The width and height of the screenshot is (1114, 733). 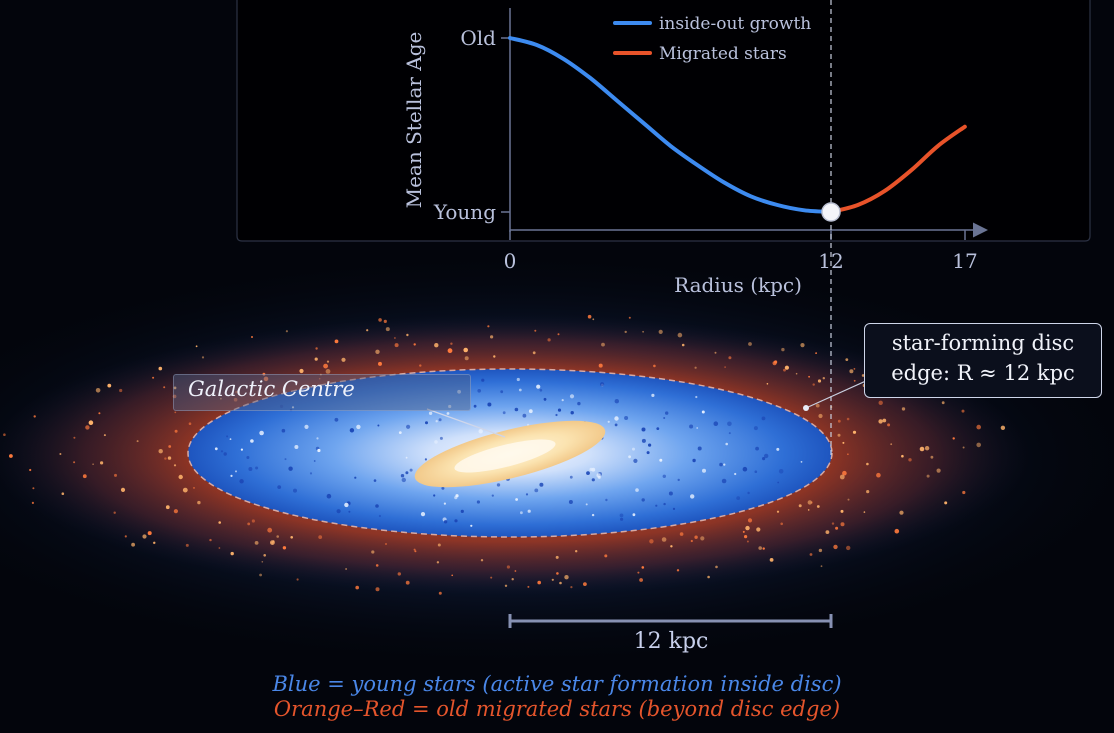 I want to click on x-axis-title: Radius (kpc), so click(x=738, y=285).